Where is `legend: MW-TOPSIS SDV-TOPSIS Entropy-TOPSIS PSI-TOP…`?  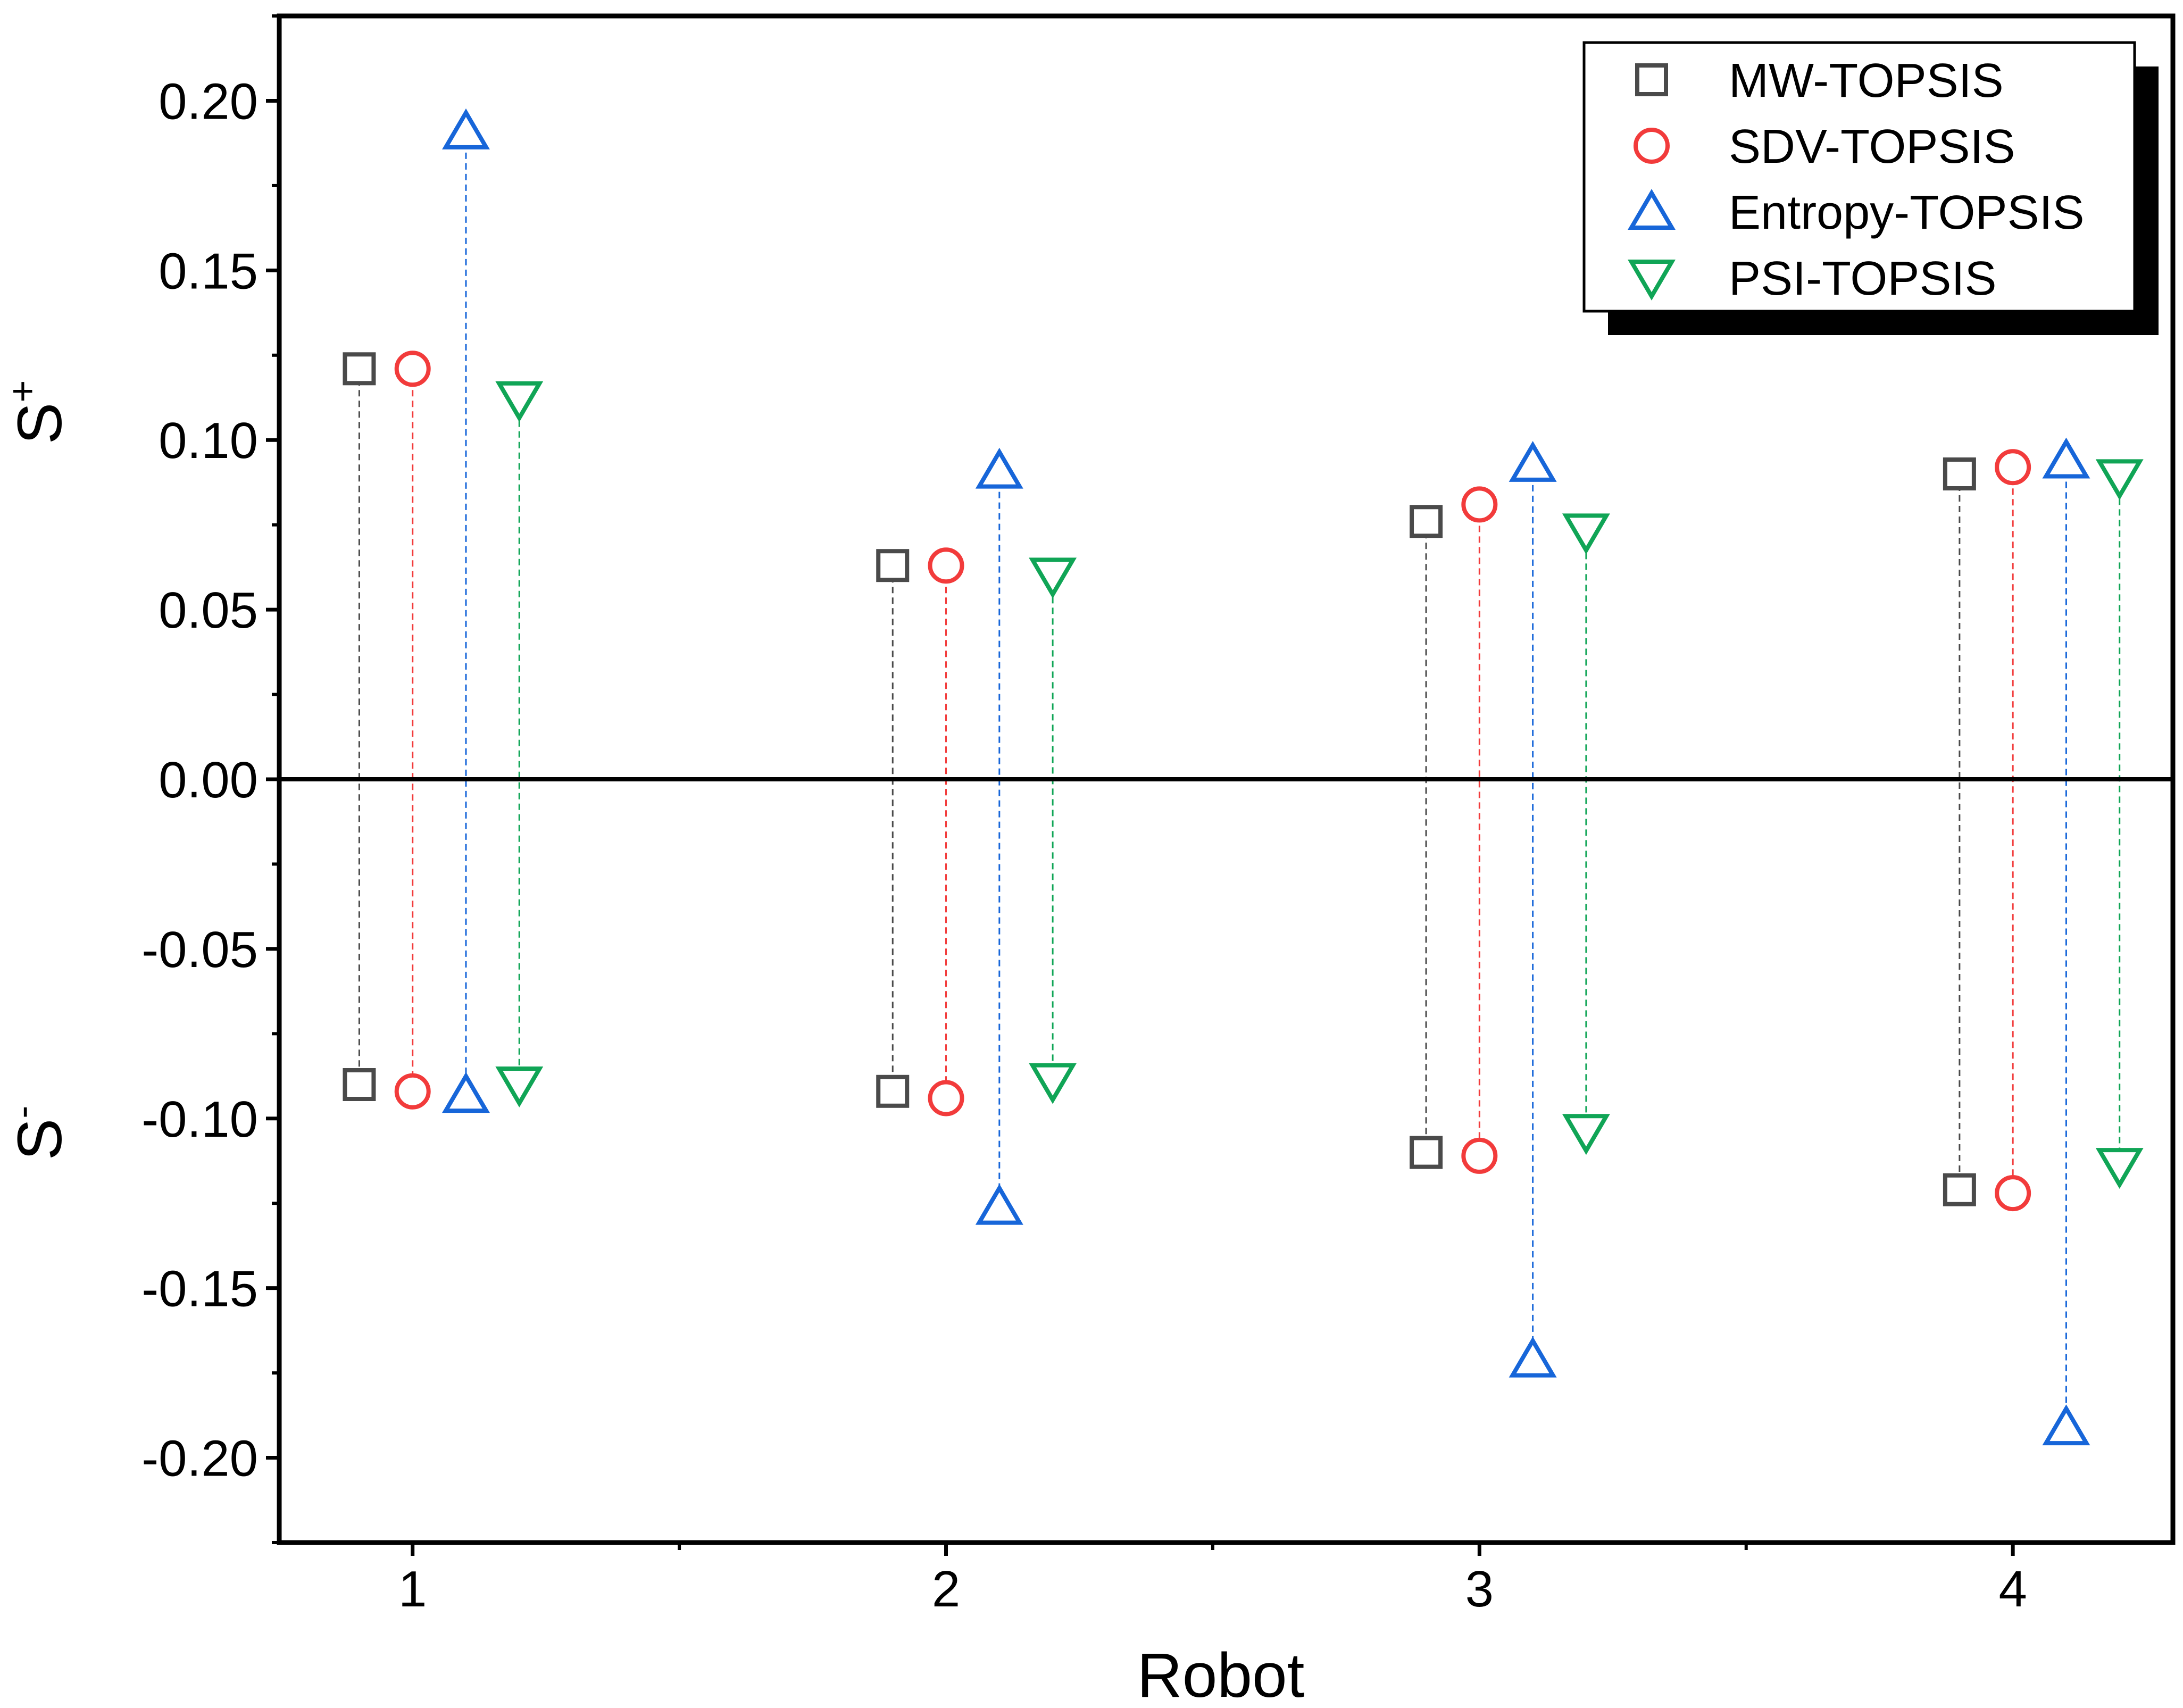 legend: MW-TOPSIS SDV-TOPSIS Entropy-TOPSIS PSI-TOP… is located at coordinates (1870, 188).